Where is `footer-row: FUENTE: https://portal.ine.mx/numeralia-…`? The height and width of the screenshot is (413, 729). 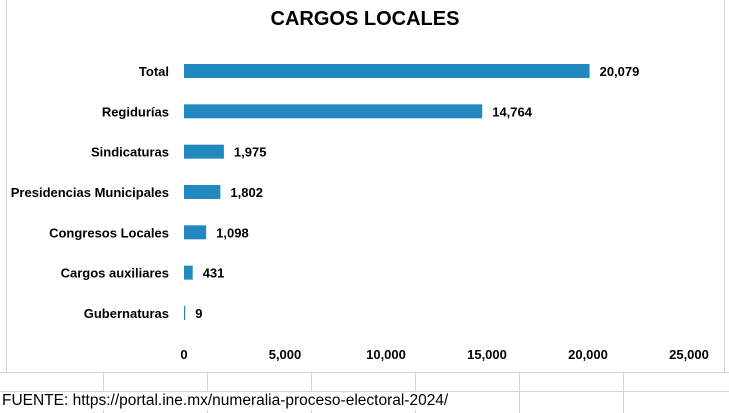 footer-row: FUENTE: https://portal.ine.mx/numeralia-… is located at coordinates (364, 392).